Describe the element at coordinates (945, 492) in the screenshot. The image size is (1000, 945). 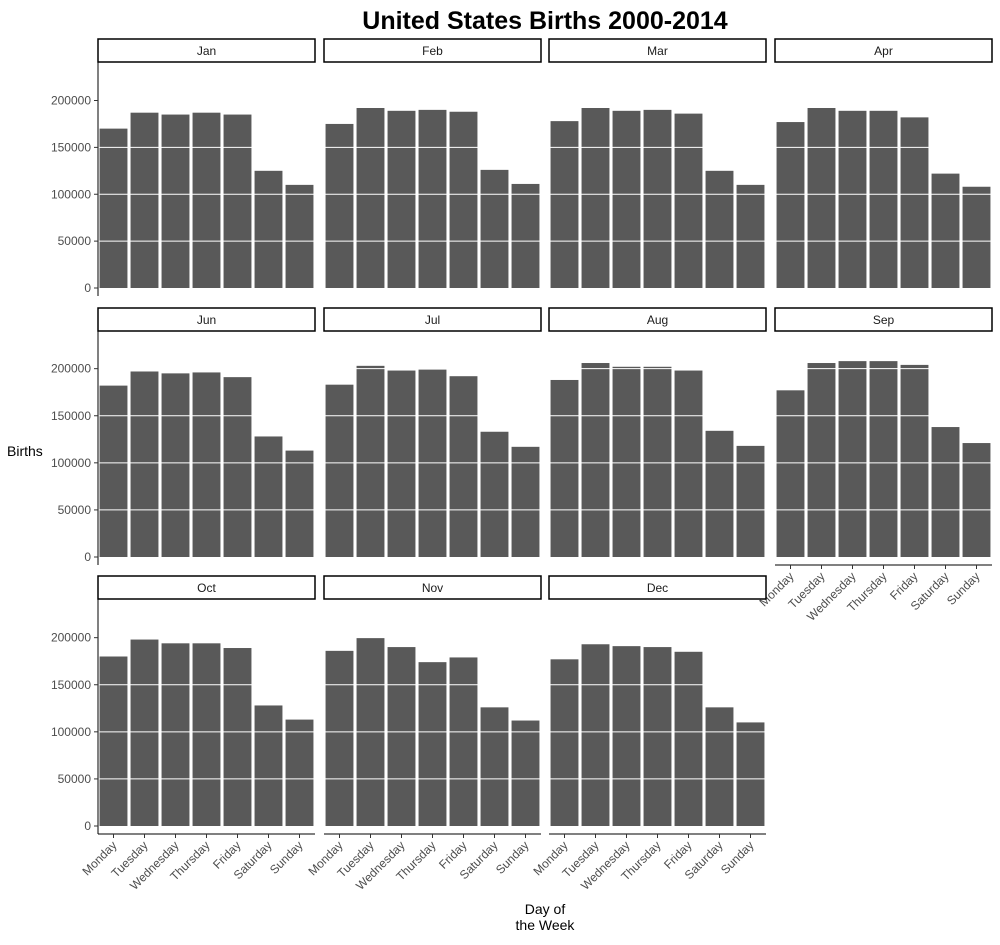
I see `bar-sep-saturday` at that location.